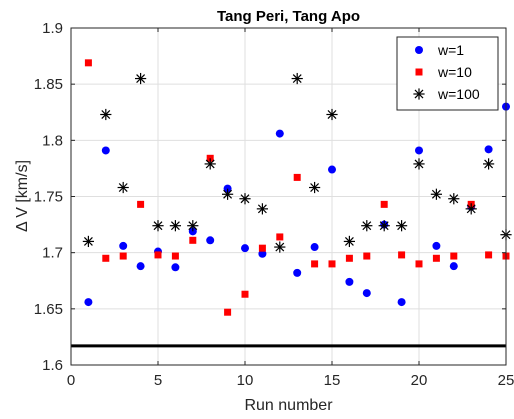 This screenshot has height=419, width=514. What do you see at coordinates (419, 72) in the screenshot?
I see `legend-marker-square` at bounding box center [419, 72].